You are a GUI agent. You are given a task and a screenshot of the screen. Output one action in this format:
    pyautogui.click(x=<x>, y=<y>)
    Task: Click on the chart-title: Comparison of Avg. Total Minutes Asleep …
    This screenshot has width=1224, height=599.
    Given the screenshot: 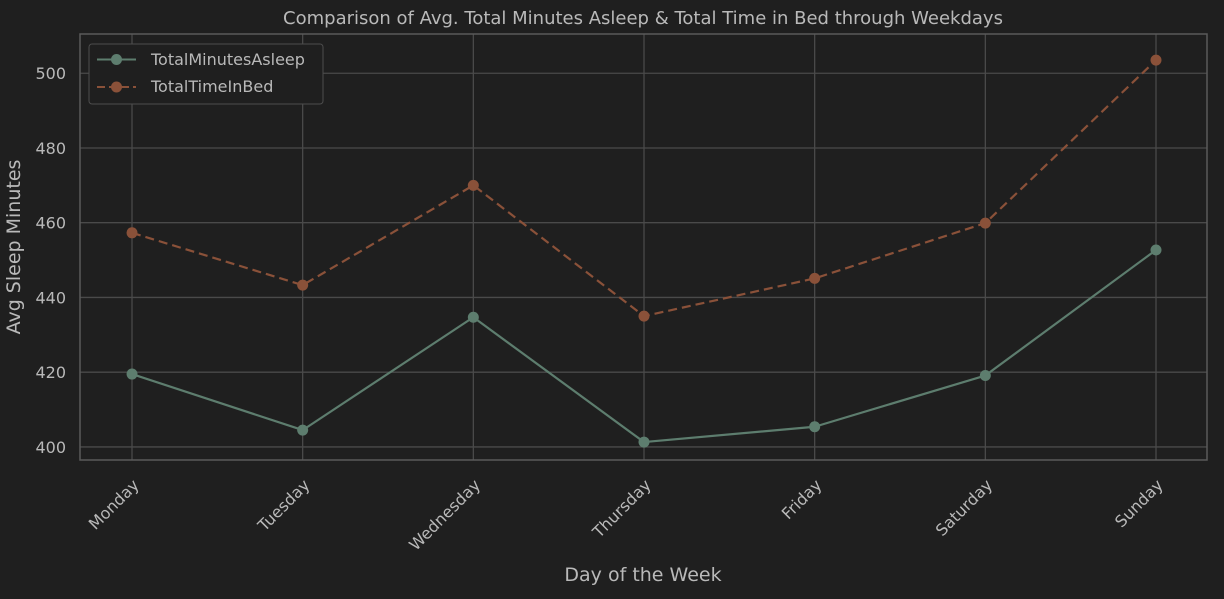 What is the action you would take?
    pyautogui.click(x=643, y=18)
    